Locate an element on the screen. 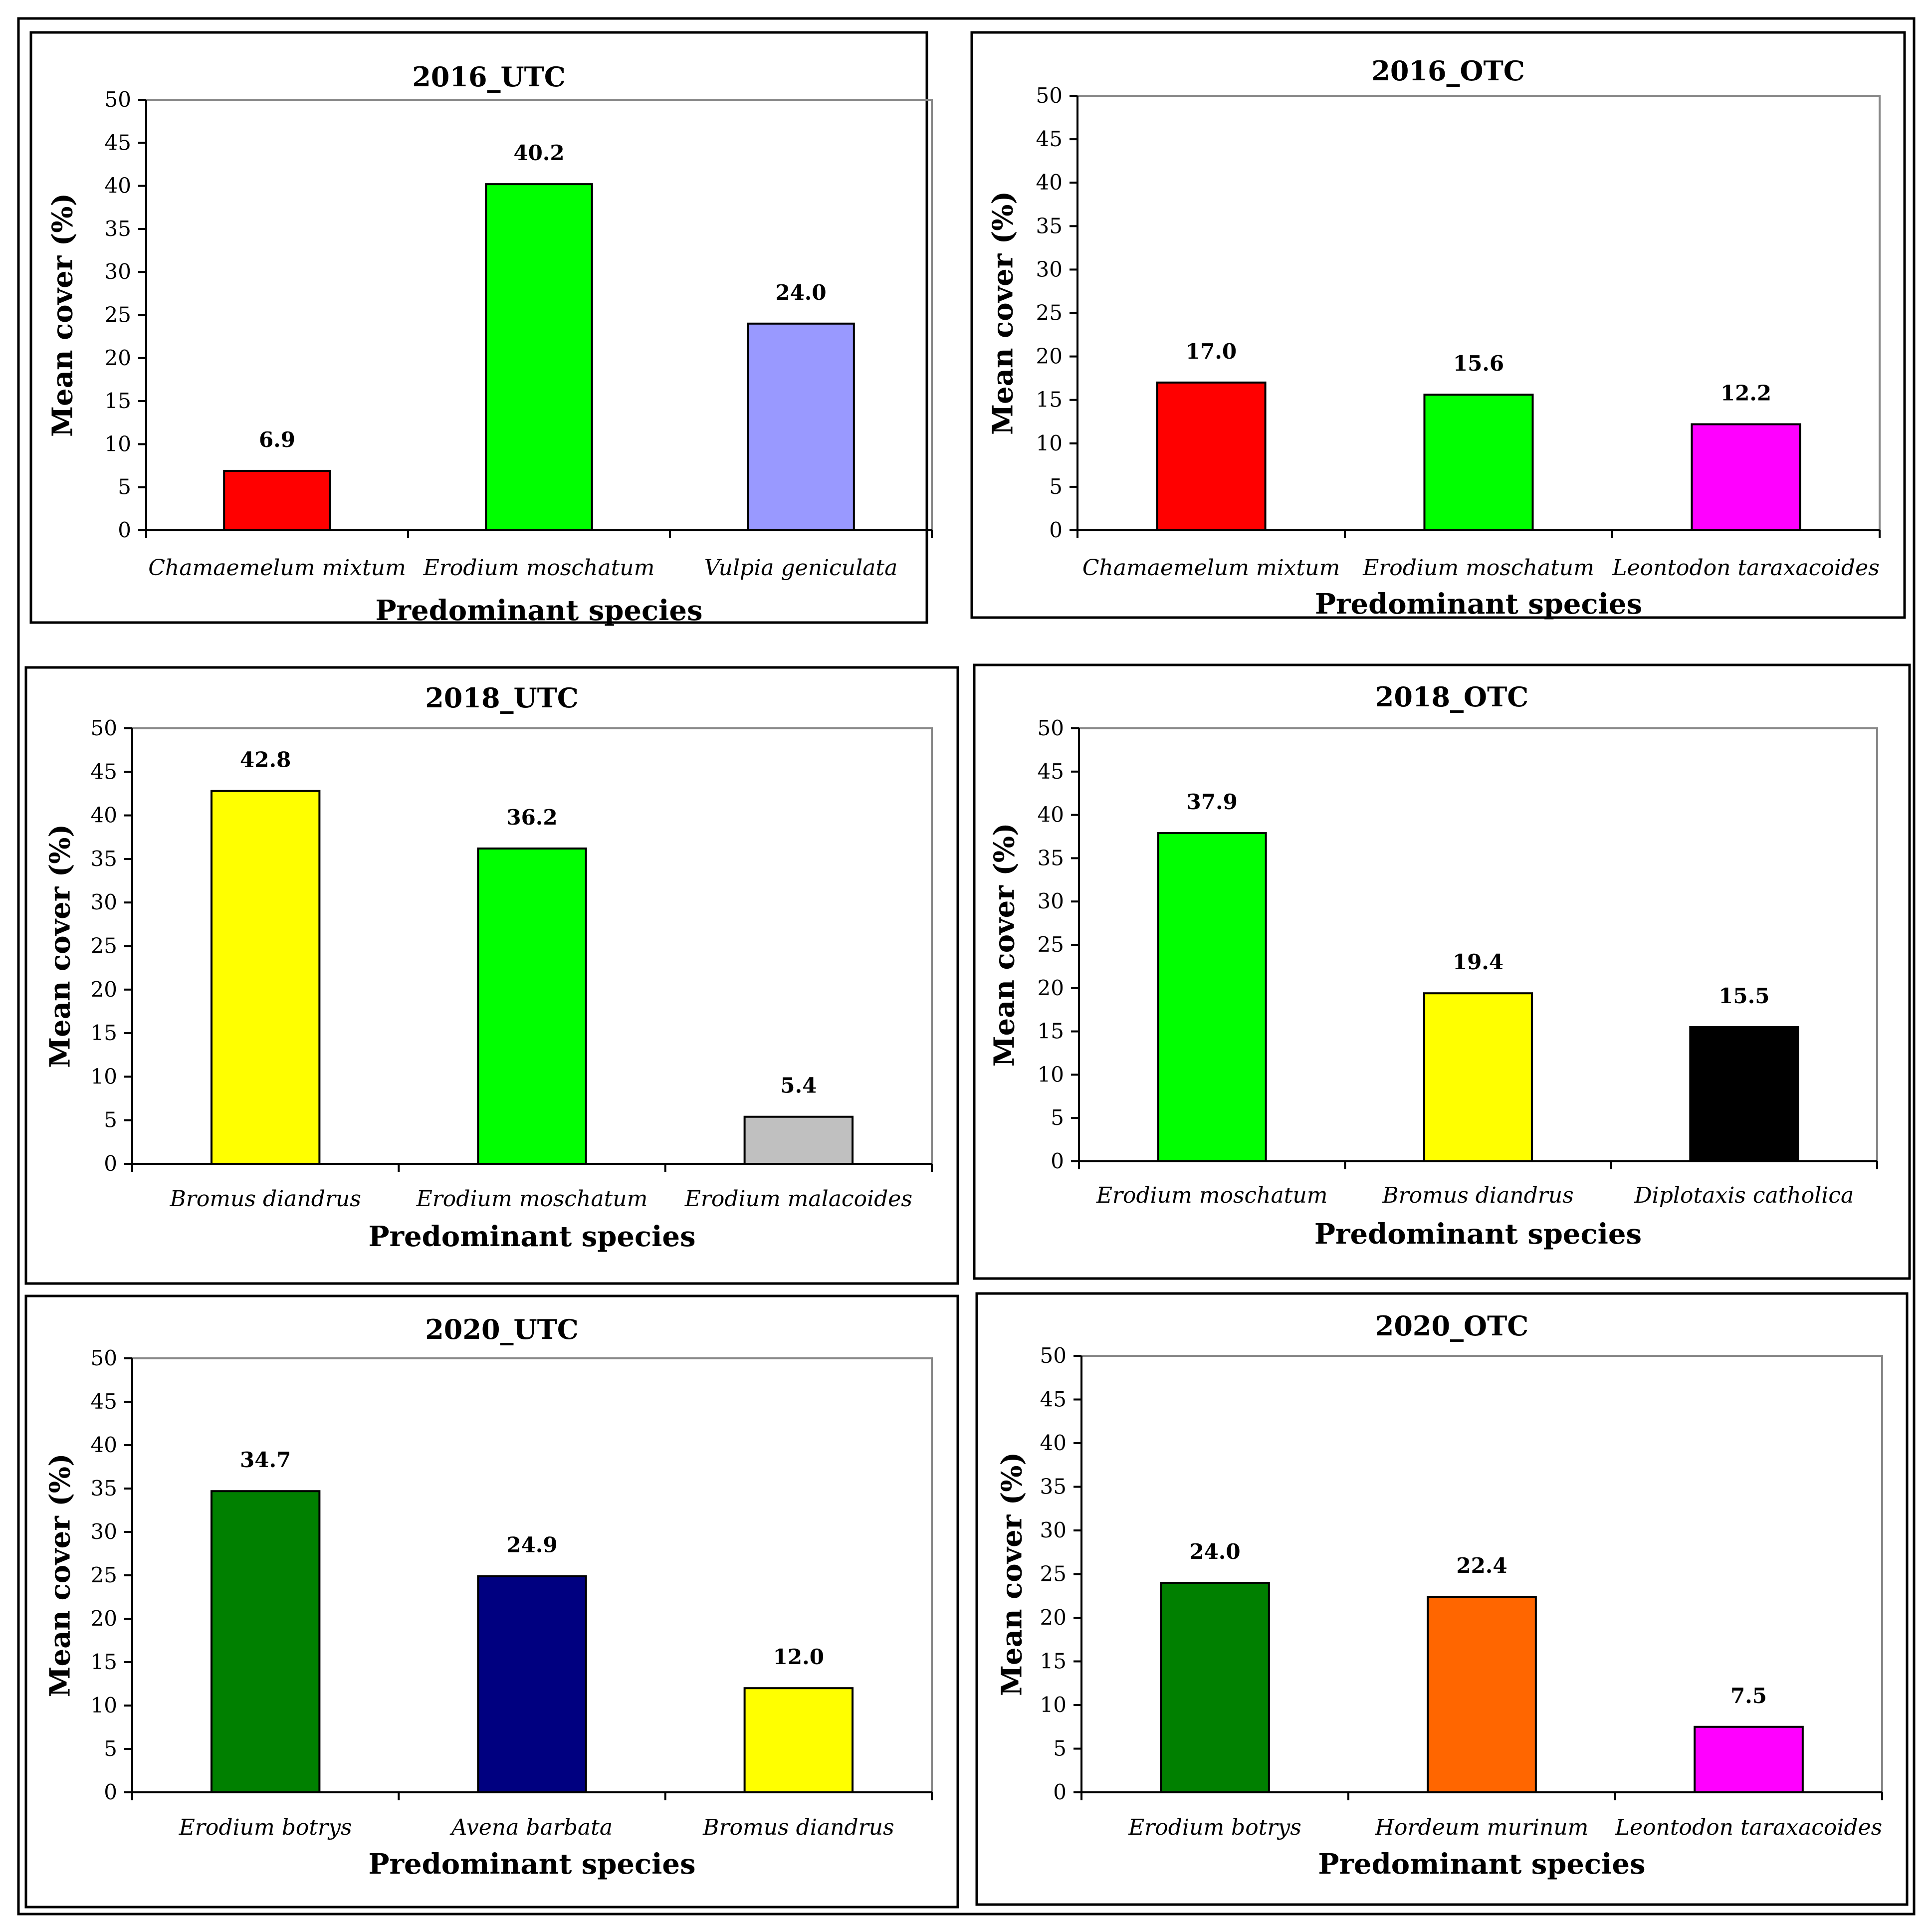 The image size is (1932, 1932). bar-value-label: 15.5 is located at coordinates (1743, 996).